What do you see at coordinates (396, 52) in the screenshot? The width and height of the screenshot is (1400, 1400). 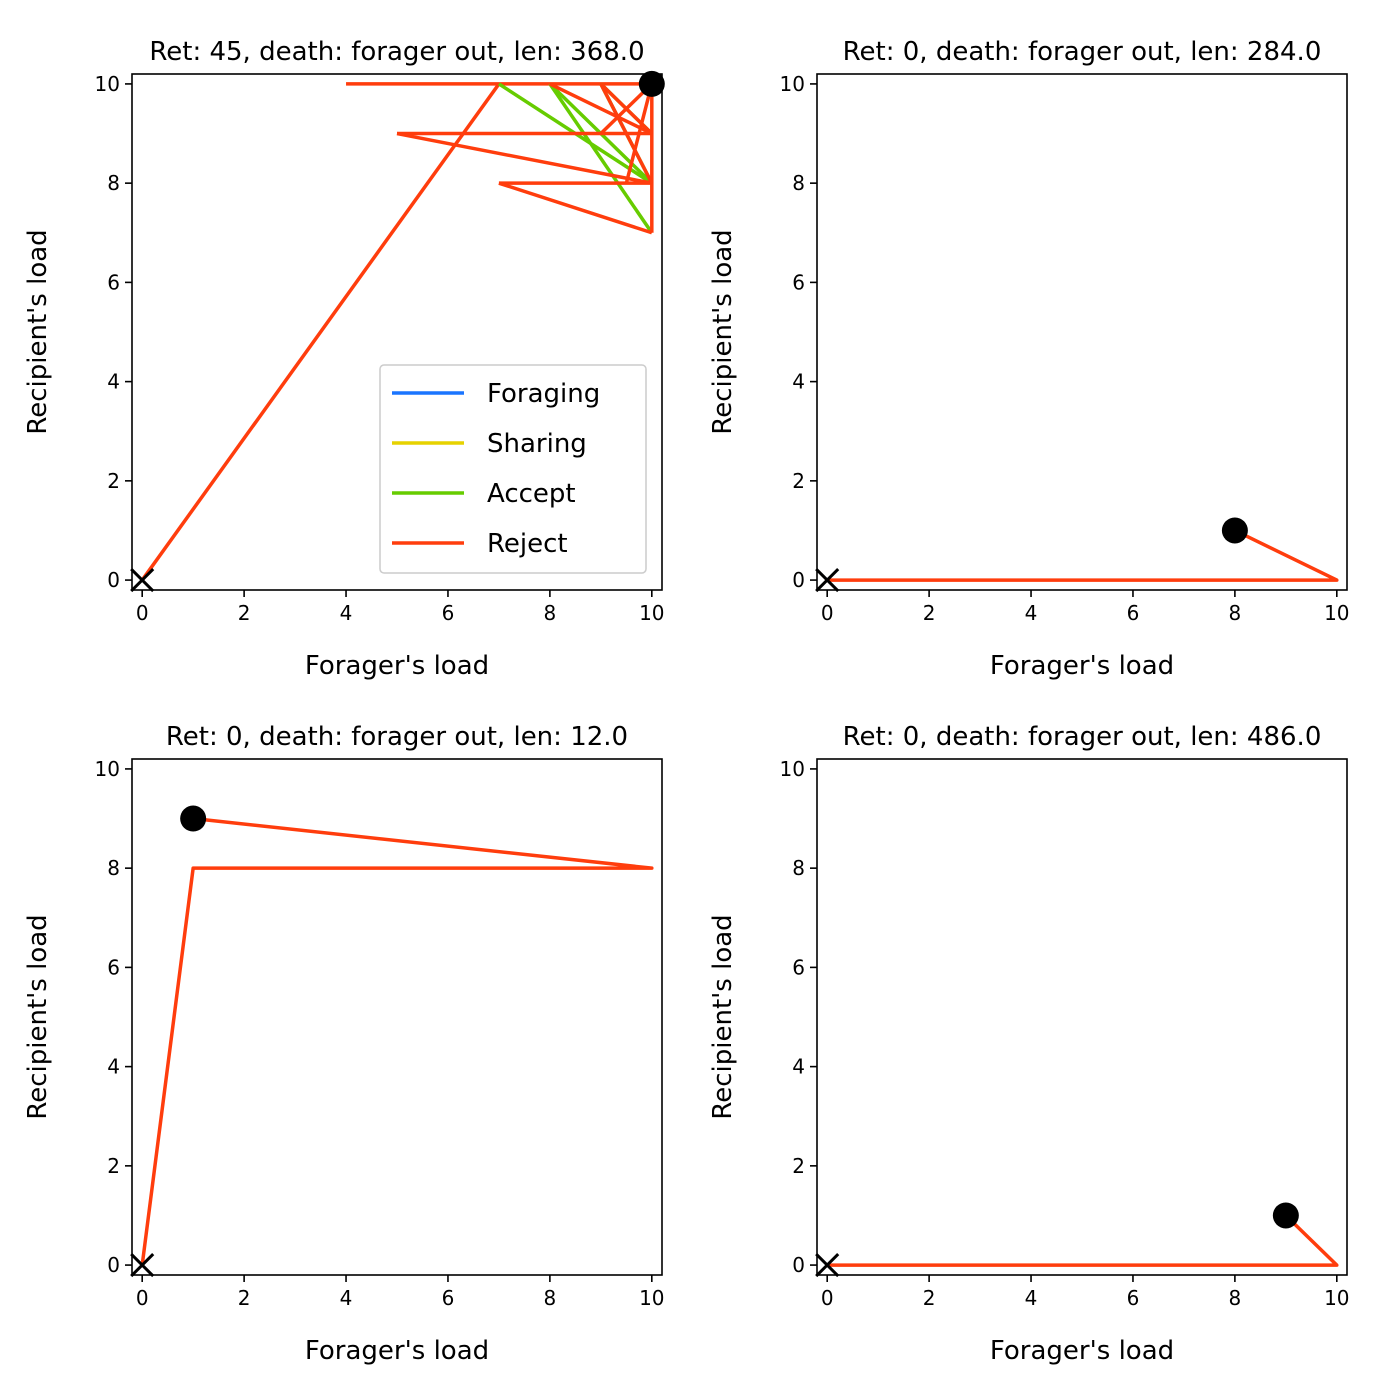 I see `chart-title: Ret: 45, death: forager out, len: 368.0` at bounding box center [396, 52].